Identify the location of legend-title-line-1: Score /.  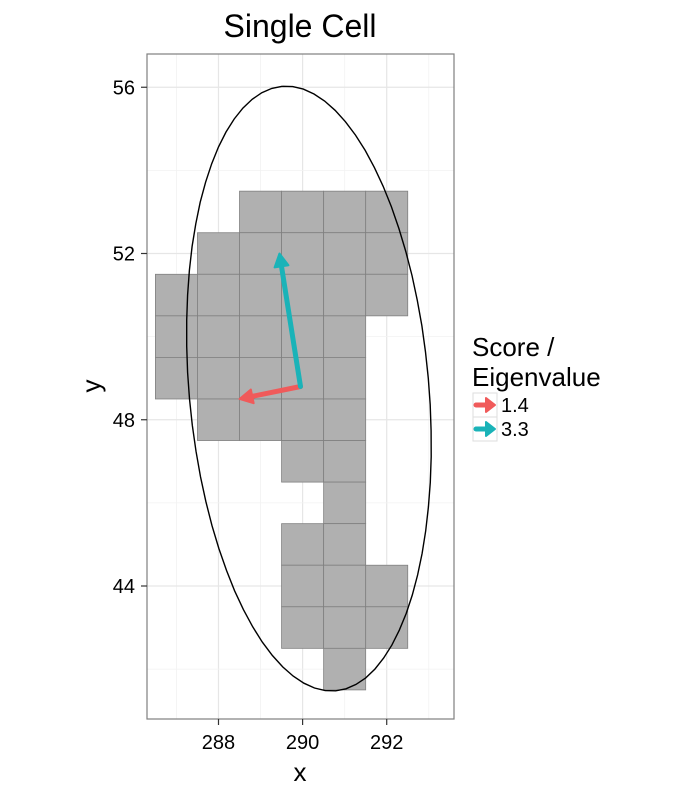
(513, 347).